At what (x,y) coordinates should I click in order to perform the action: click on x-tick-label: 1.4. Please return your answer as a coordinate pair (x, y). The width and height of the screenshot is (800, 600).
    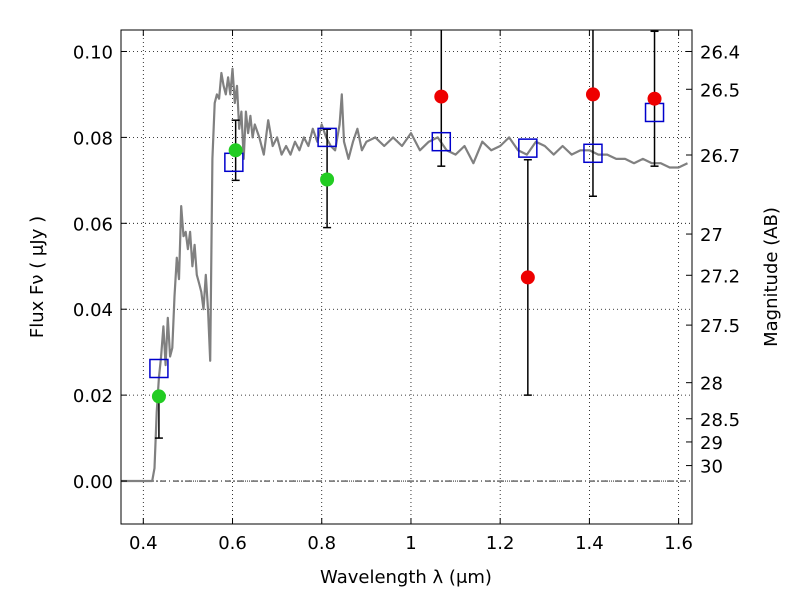
    Looking at the image, I should click on (589, 543).